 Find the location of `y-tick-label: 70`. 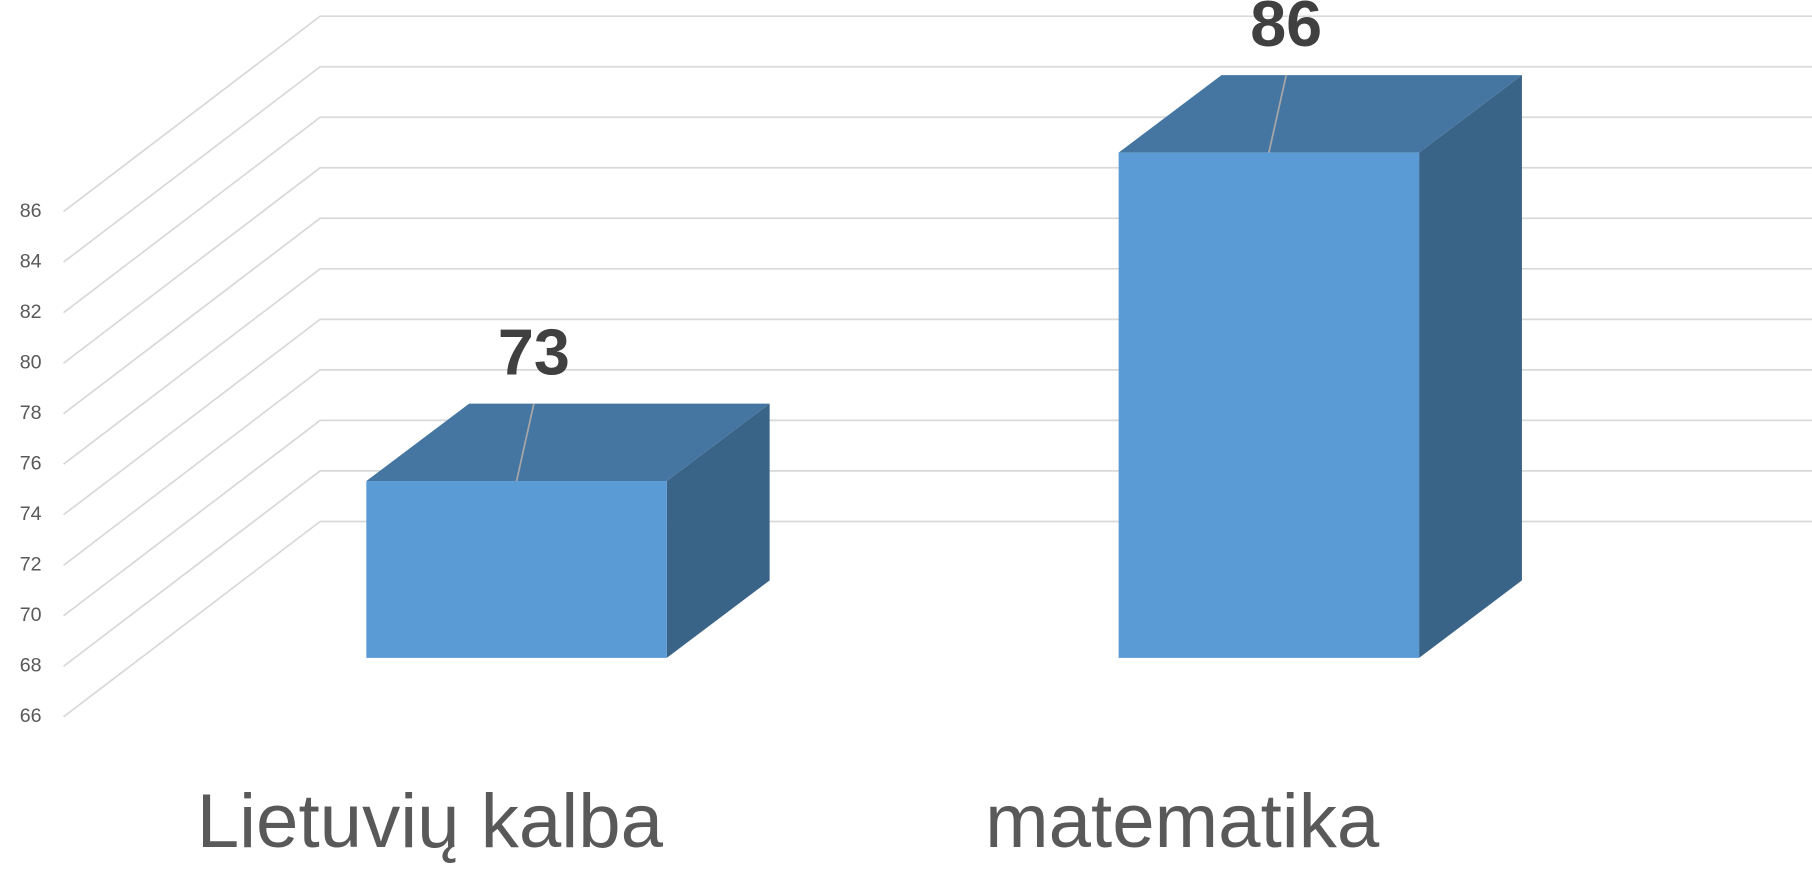

y-tick-label: 70 is located at coordinates (31, 615).